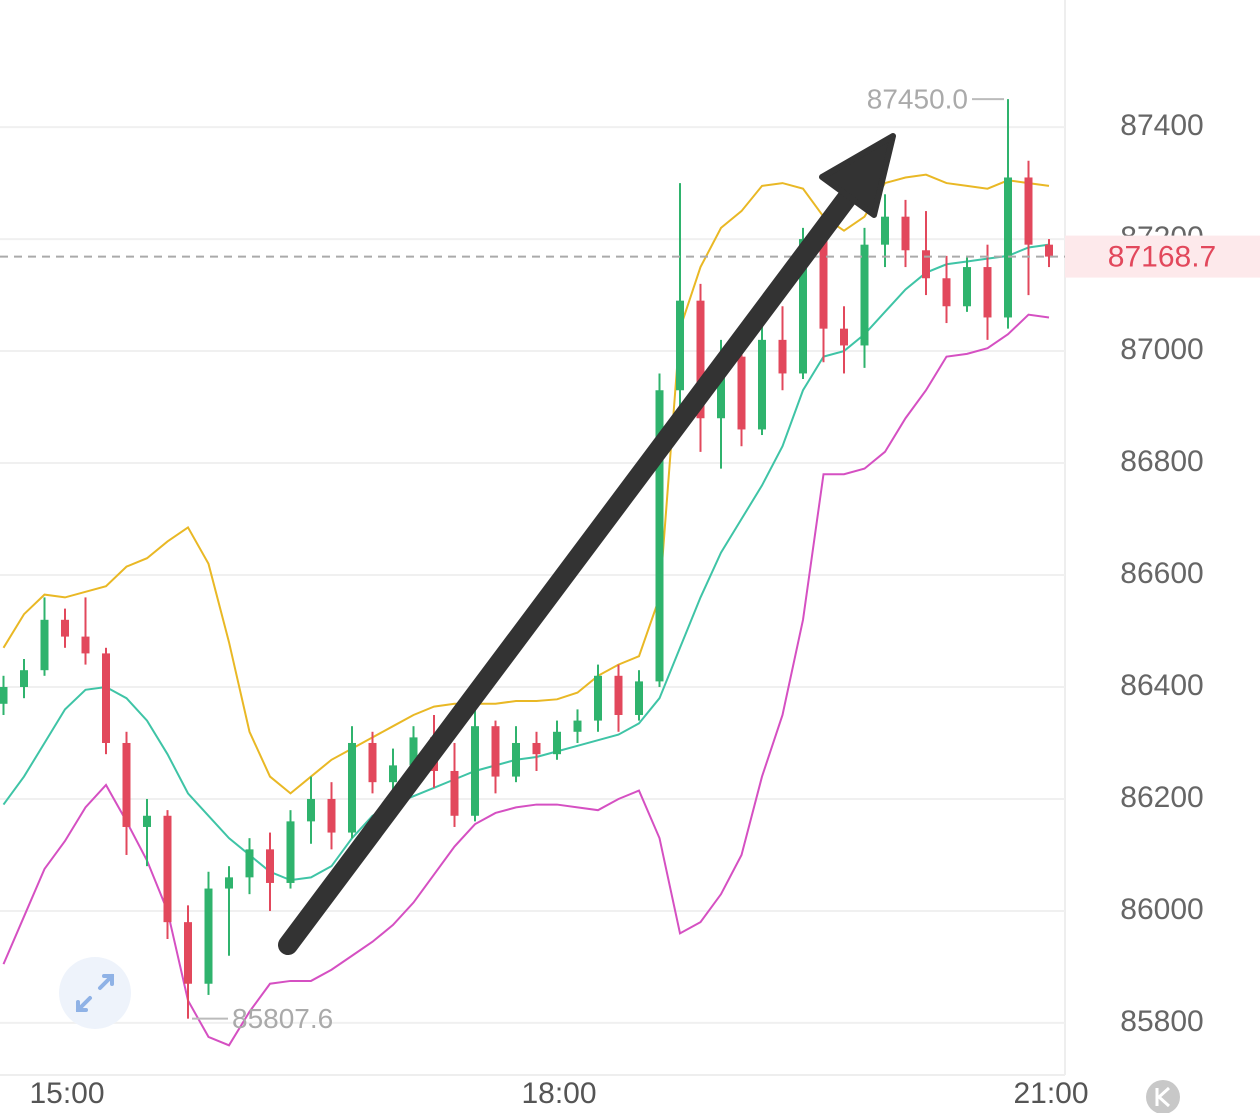 The image size is (1260, 1113). I want to click on k-button-bg, so click(1163, 1096).